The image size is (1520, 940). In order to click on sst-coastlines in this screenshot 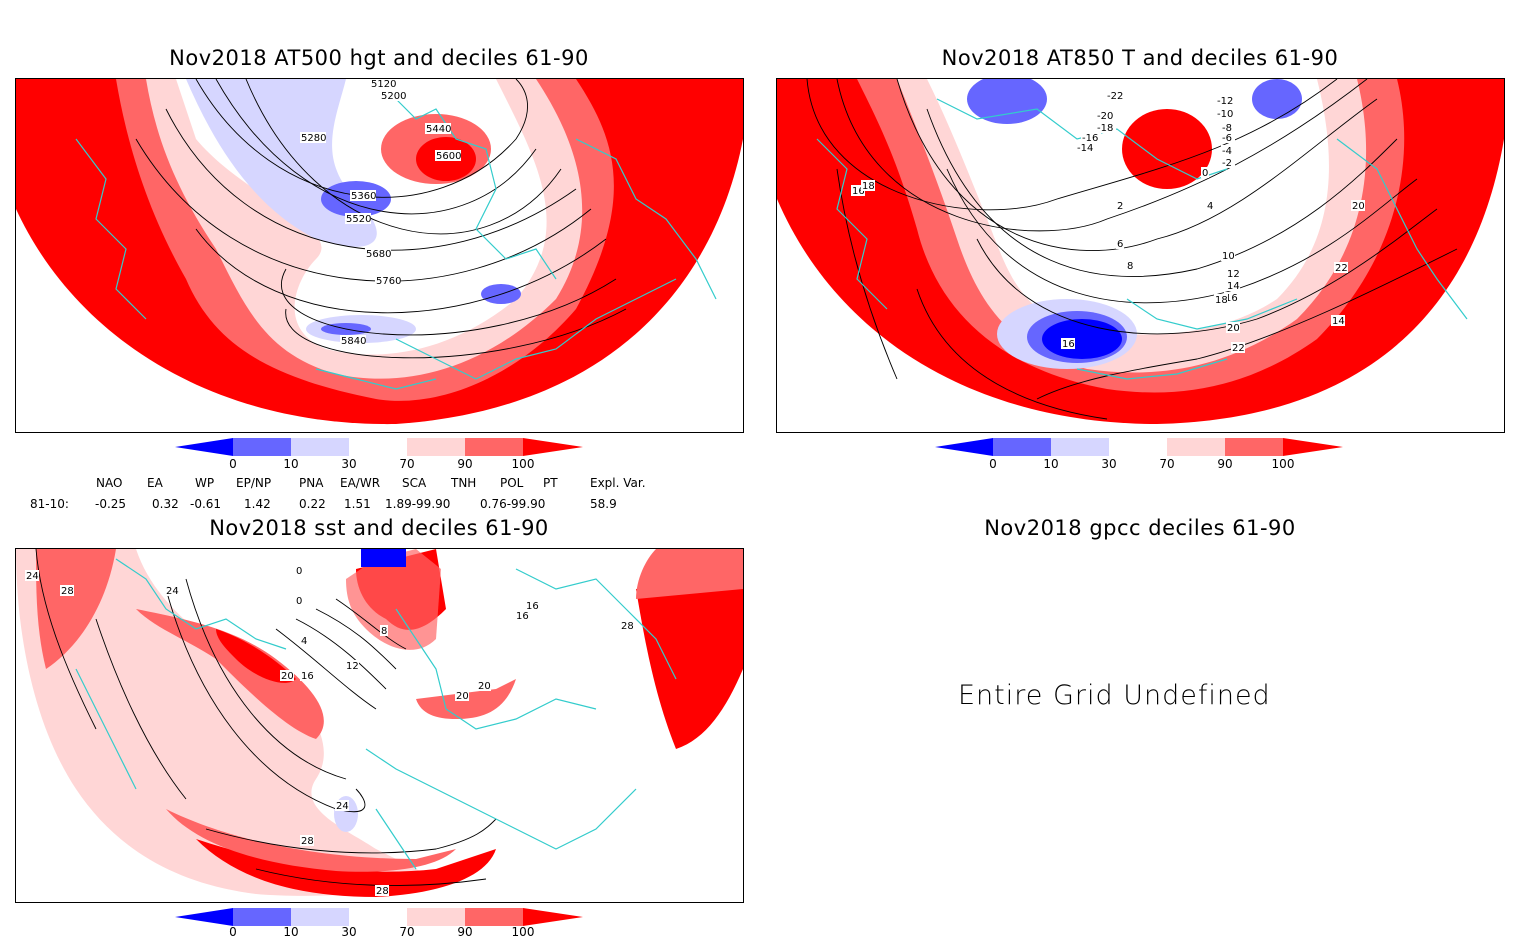, I will do `click(376, 714)`.